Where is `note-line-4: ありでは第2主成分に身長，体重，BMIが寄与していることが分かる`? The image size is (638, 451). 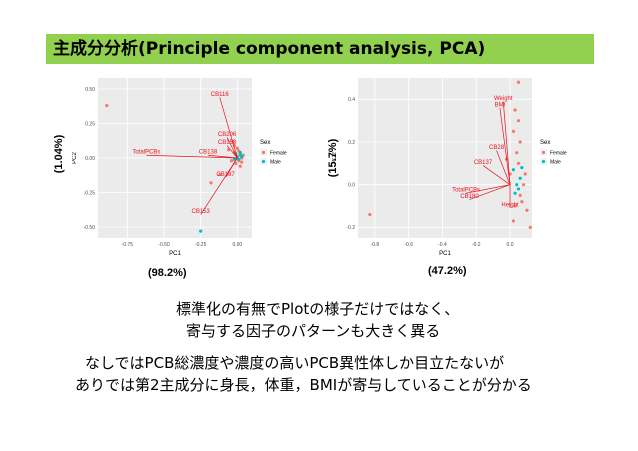 note-line-4: ありでは第2主成分に身長，体重，BMIが寄与していることが分かる is located at coordinates (303, 385).